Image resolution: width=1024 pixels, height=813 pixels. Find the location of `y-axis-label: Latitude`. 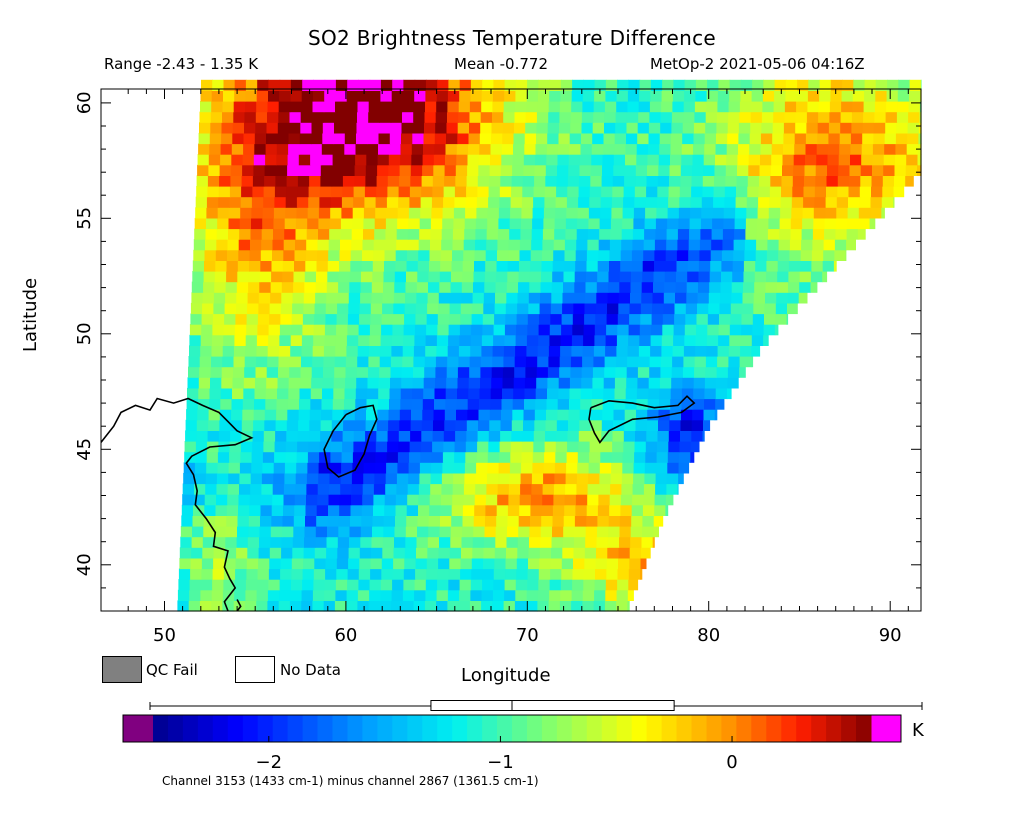

y-axis-label: Latitude is located at coordinates (30, 314).